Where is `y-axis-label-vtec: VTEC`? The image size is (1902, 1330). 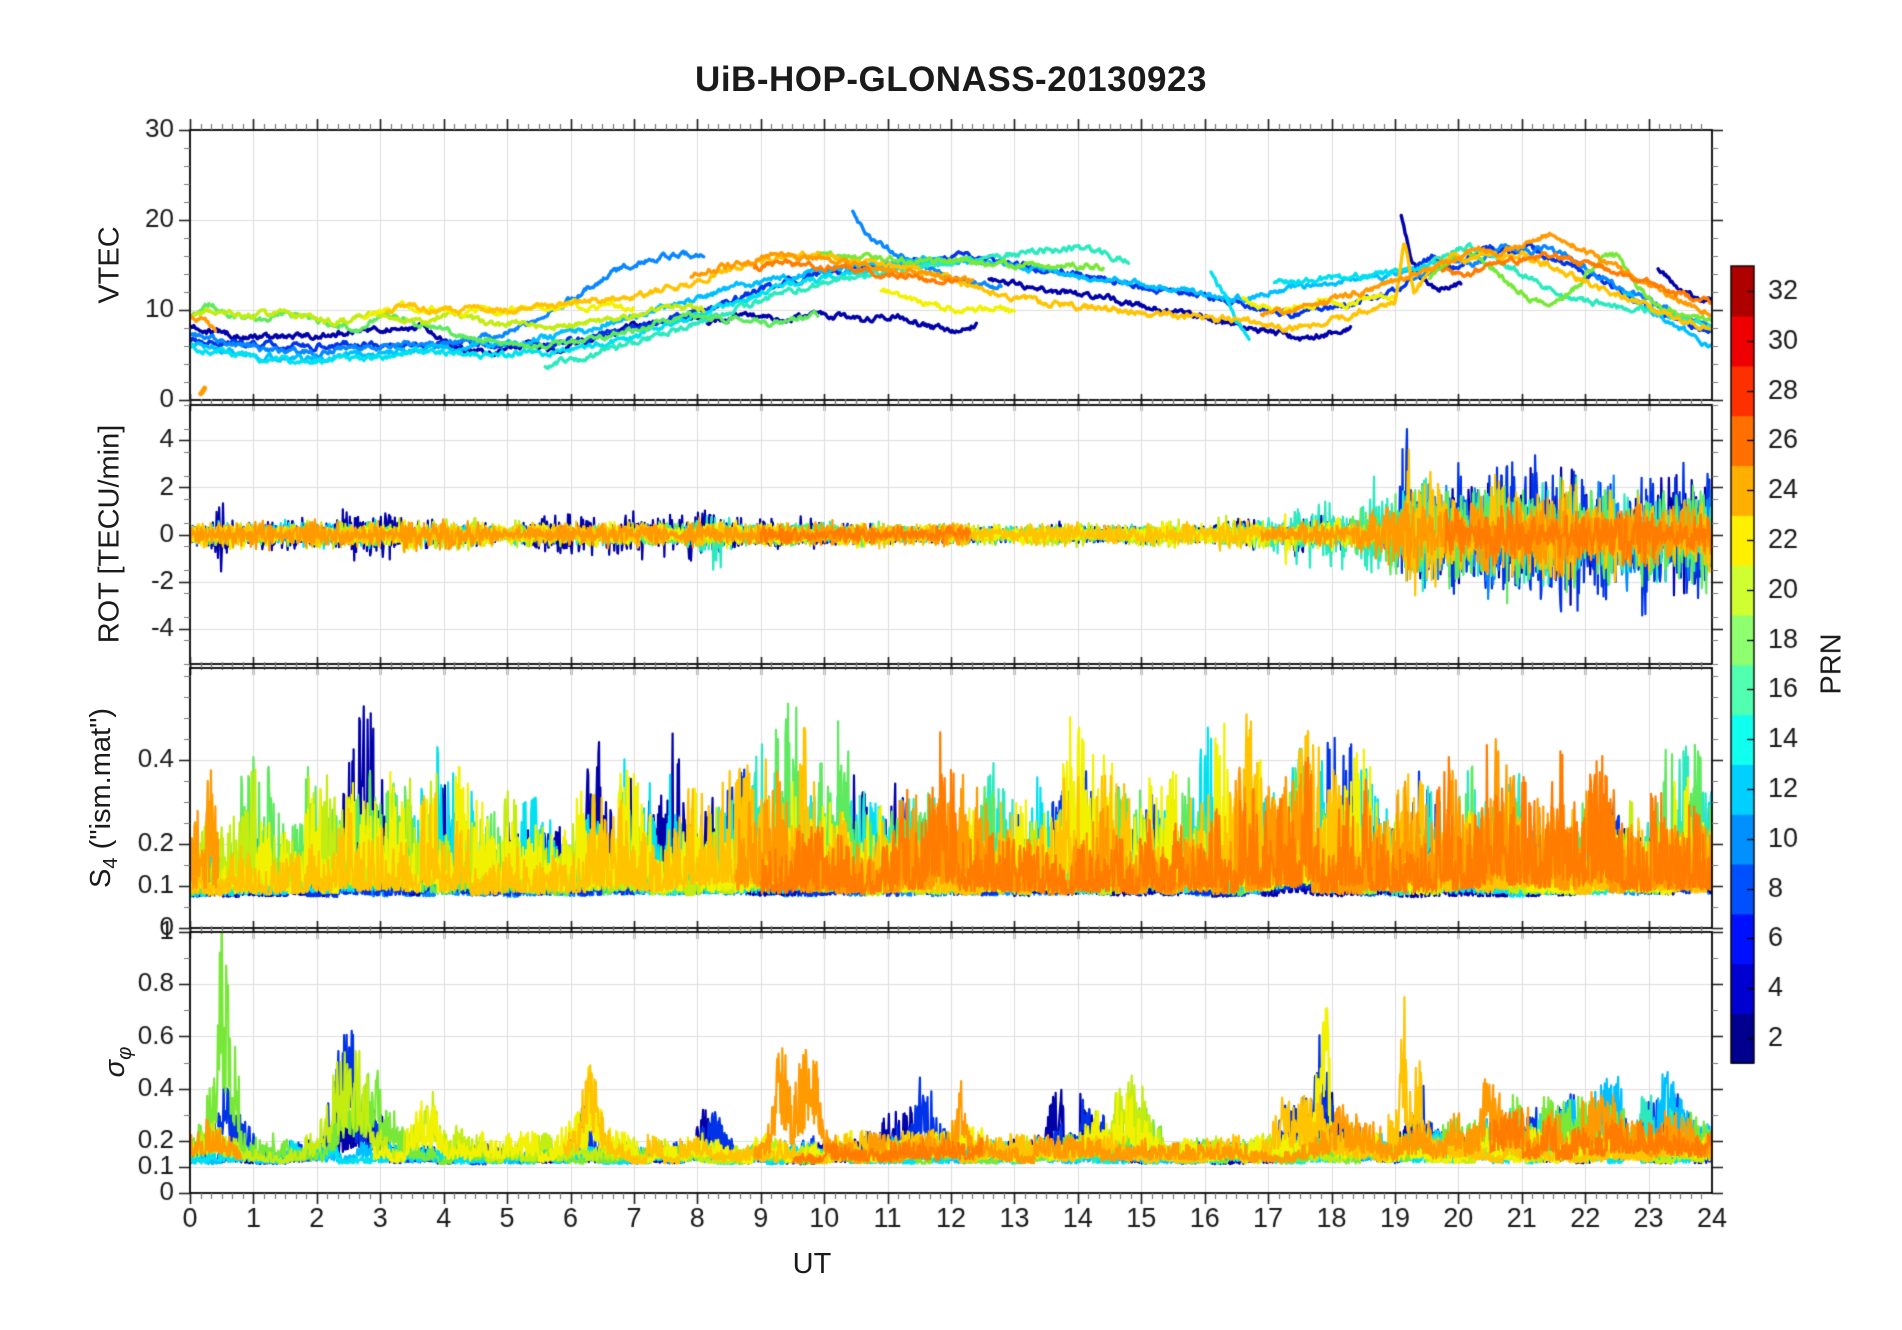
y-axis-label-vtec: VTEC is located at coordinates (109, 265).